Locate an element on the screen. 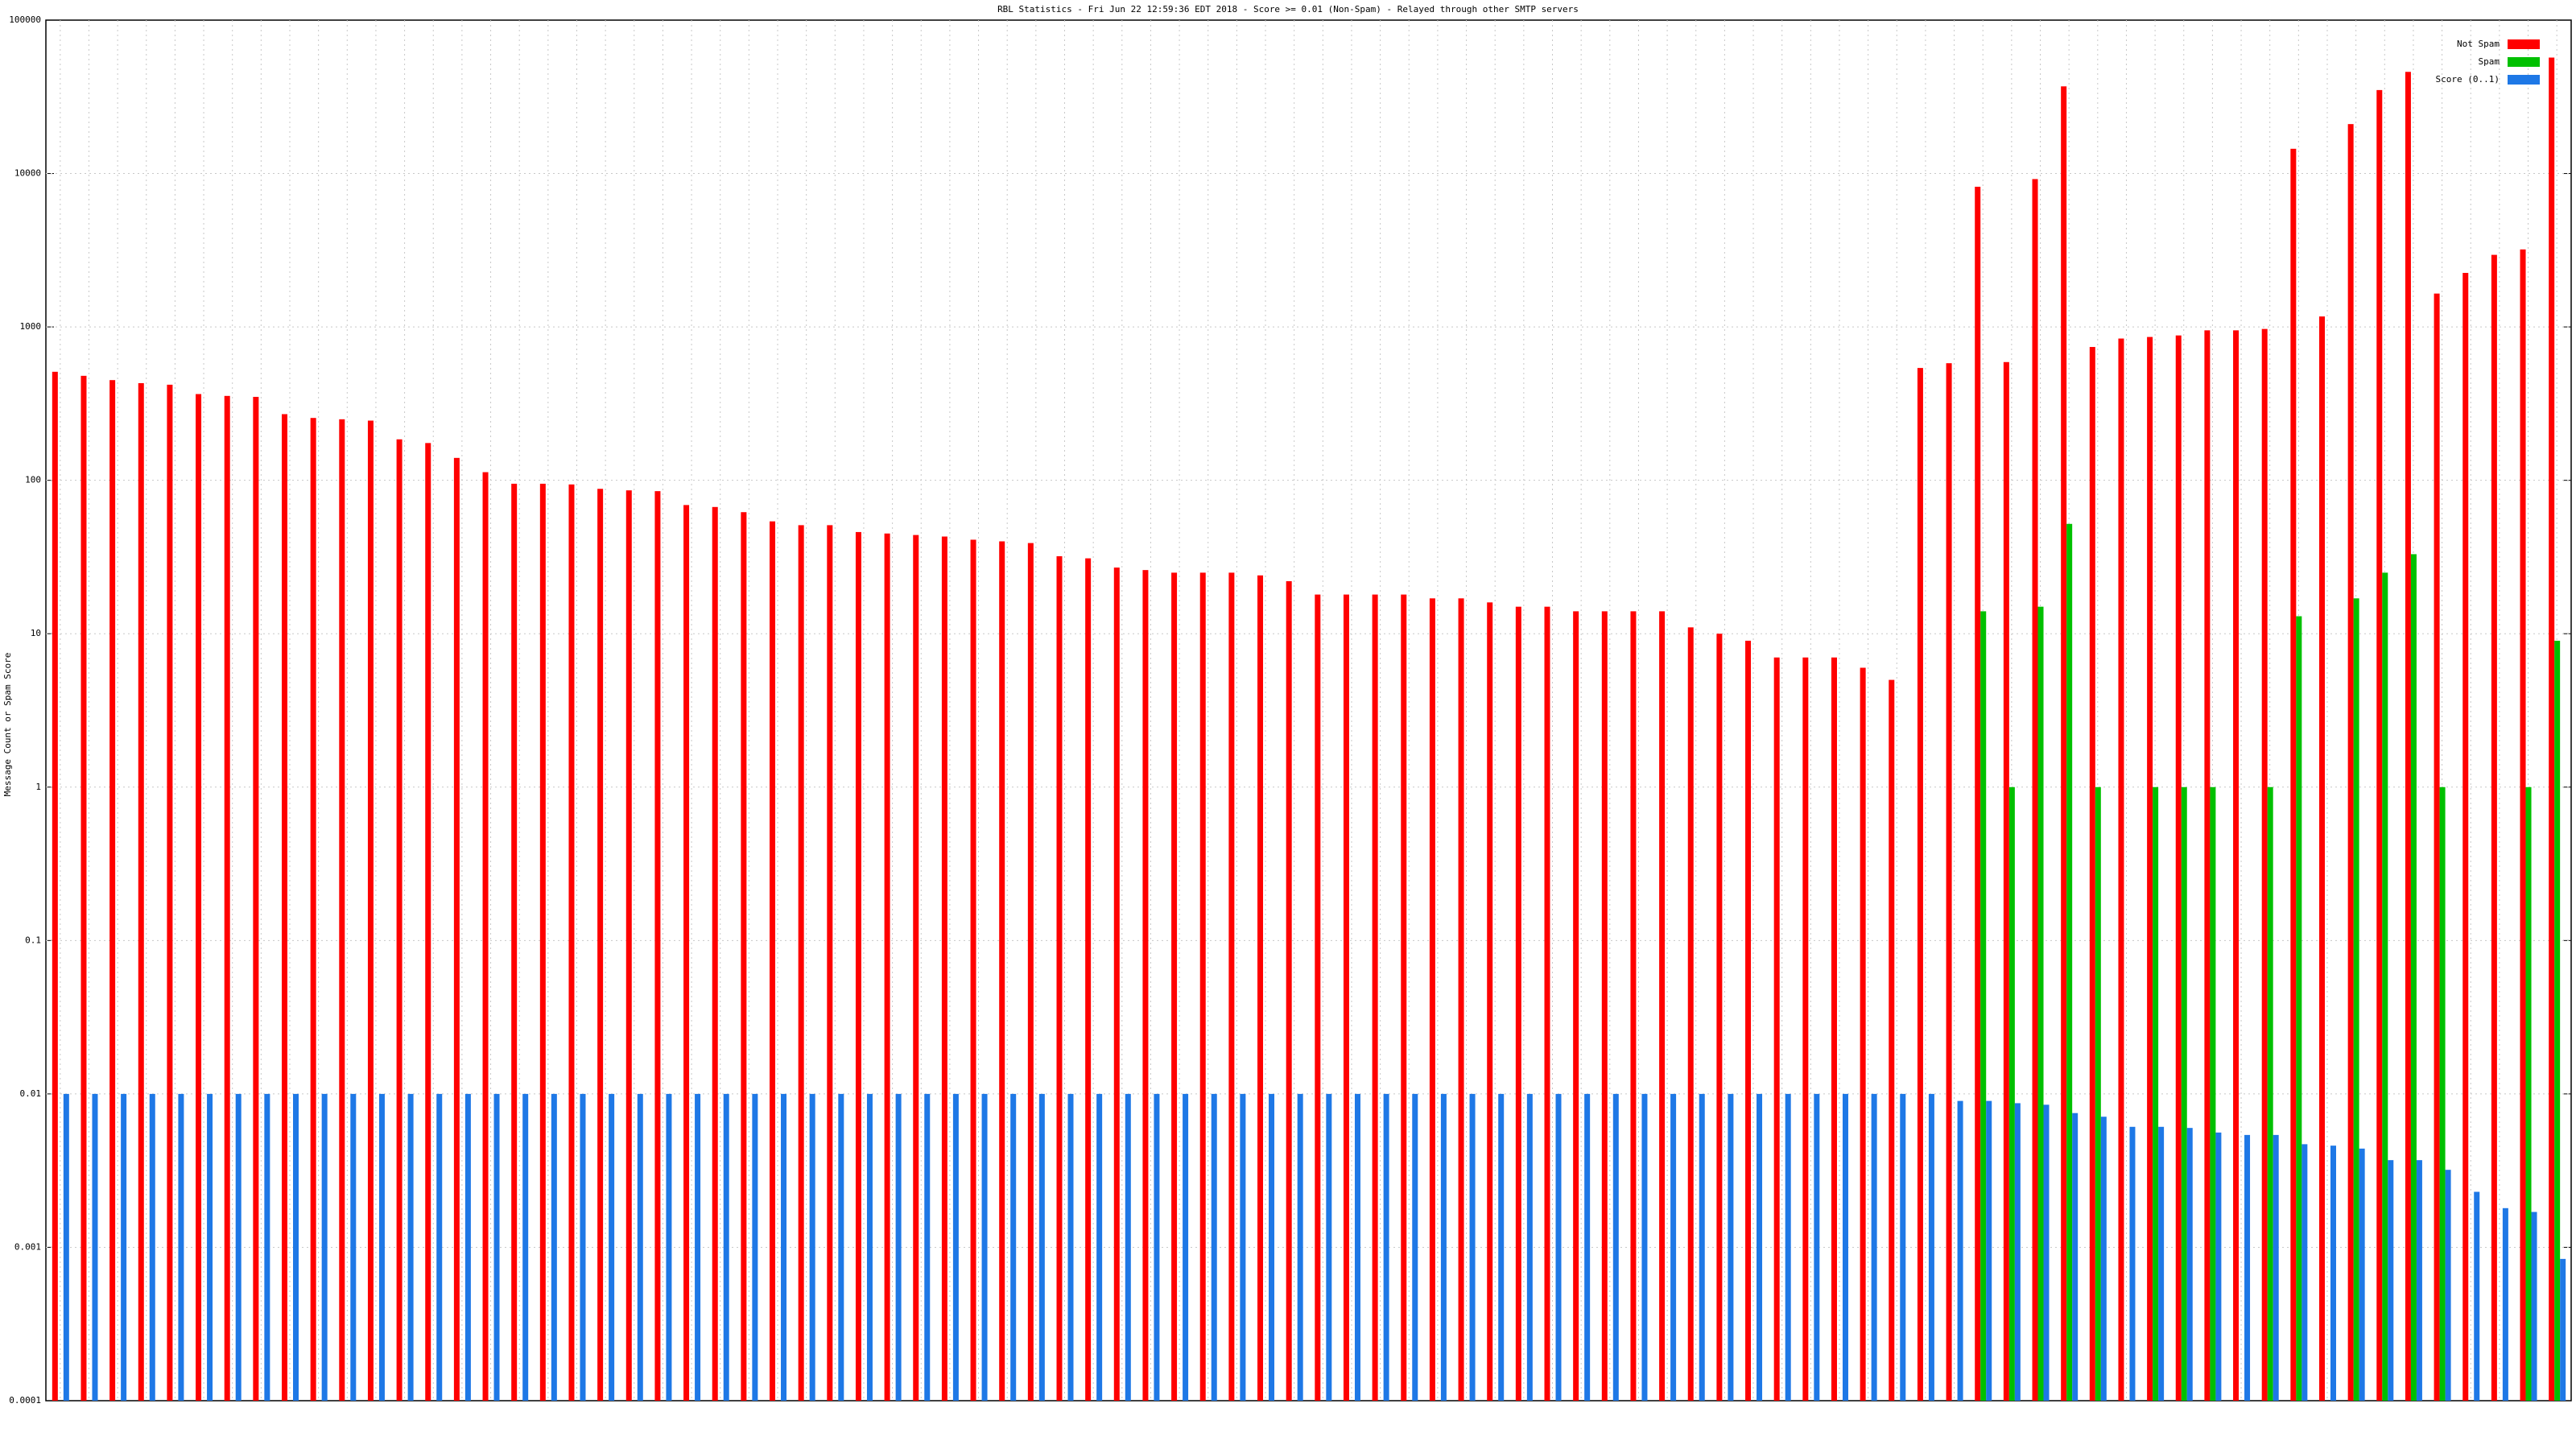 The height and width of the screenshot is (1449, 2576). y-tick-label: 1 is located at coordinates (38, 787).